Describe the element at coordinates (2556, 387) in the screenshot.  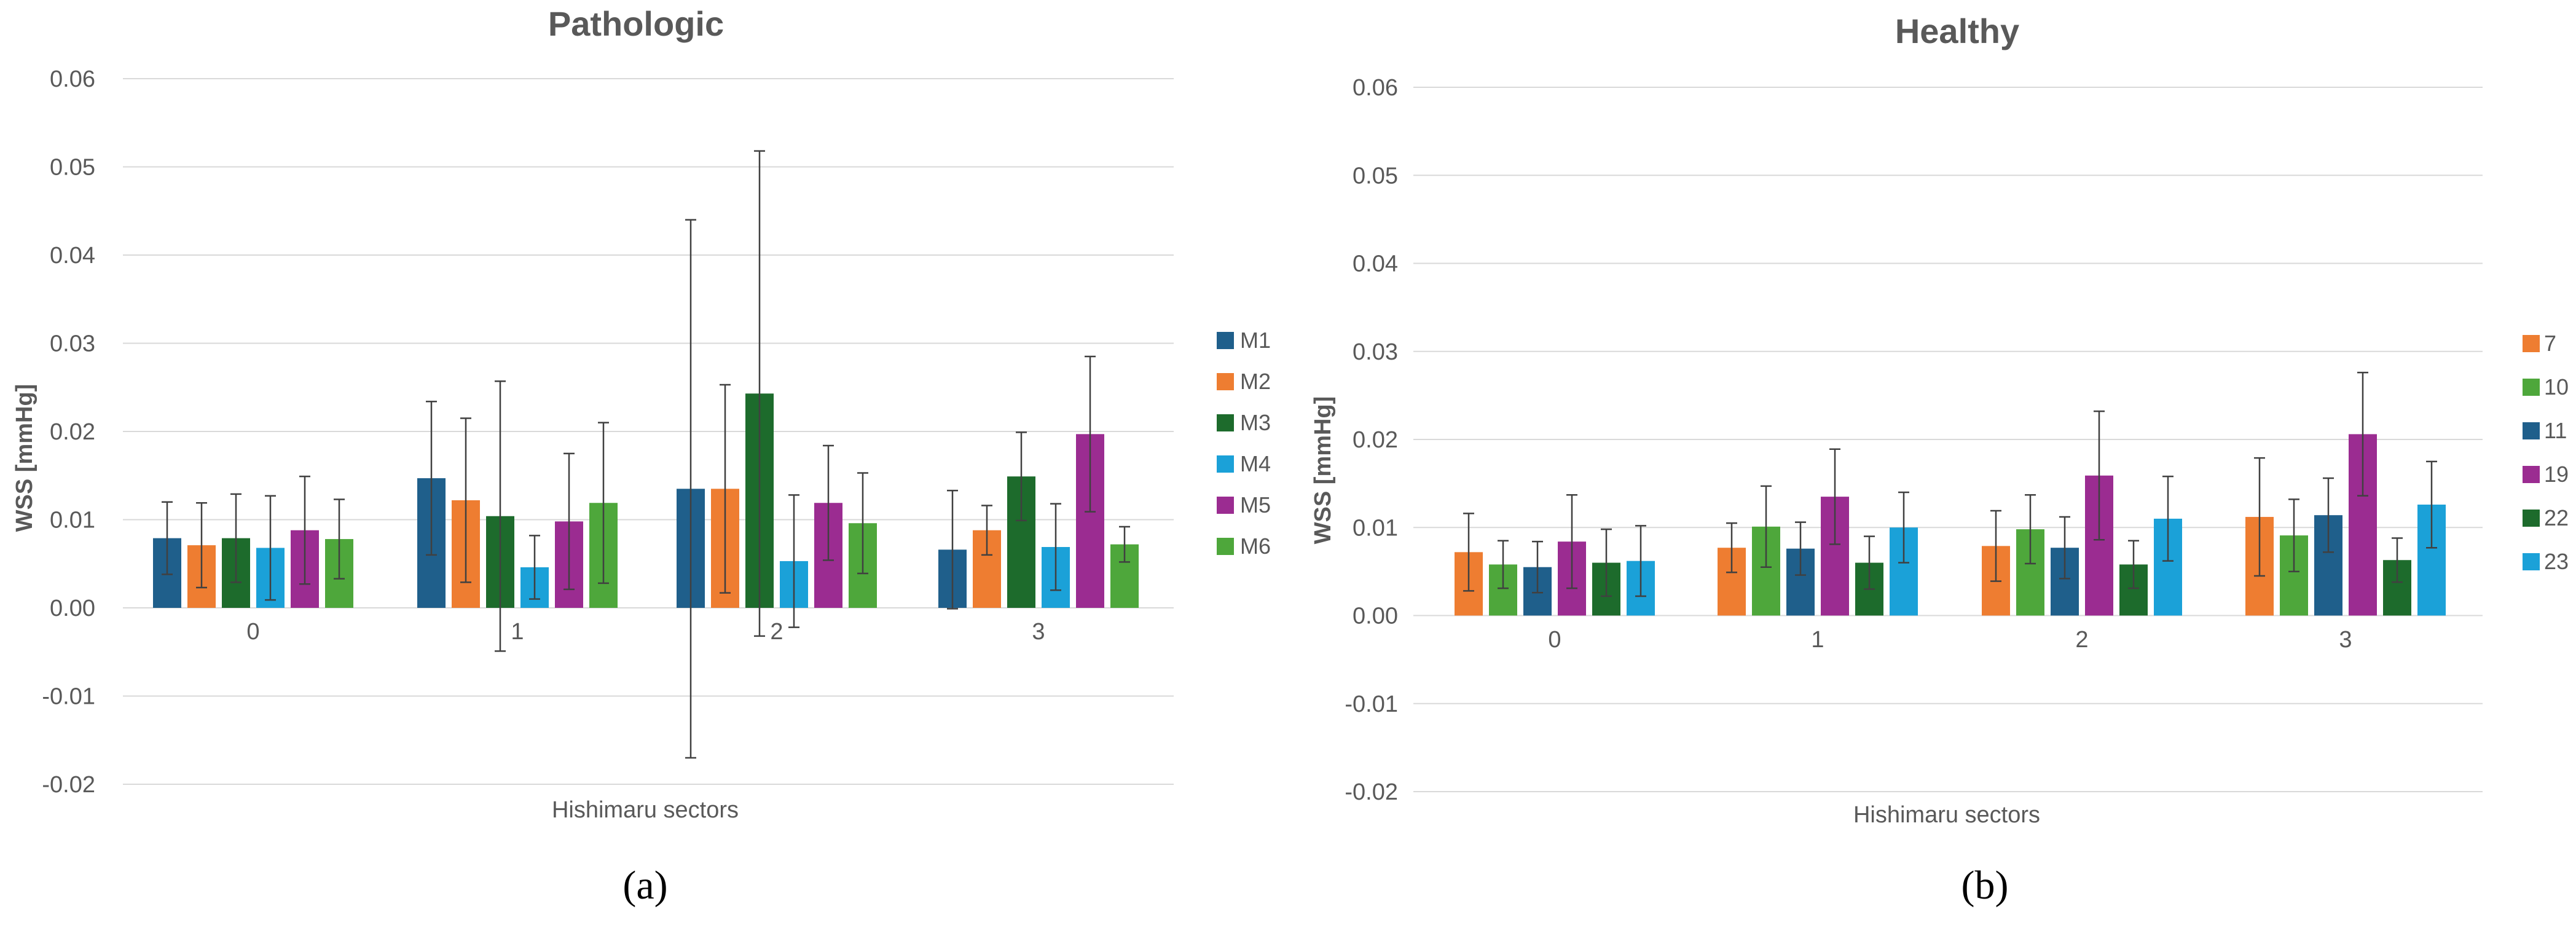
I see `legend-label: 10` at that location.